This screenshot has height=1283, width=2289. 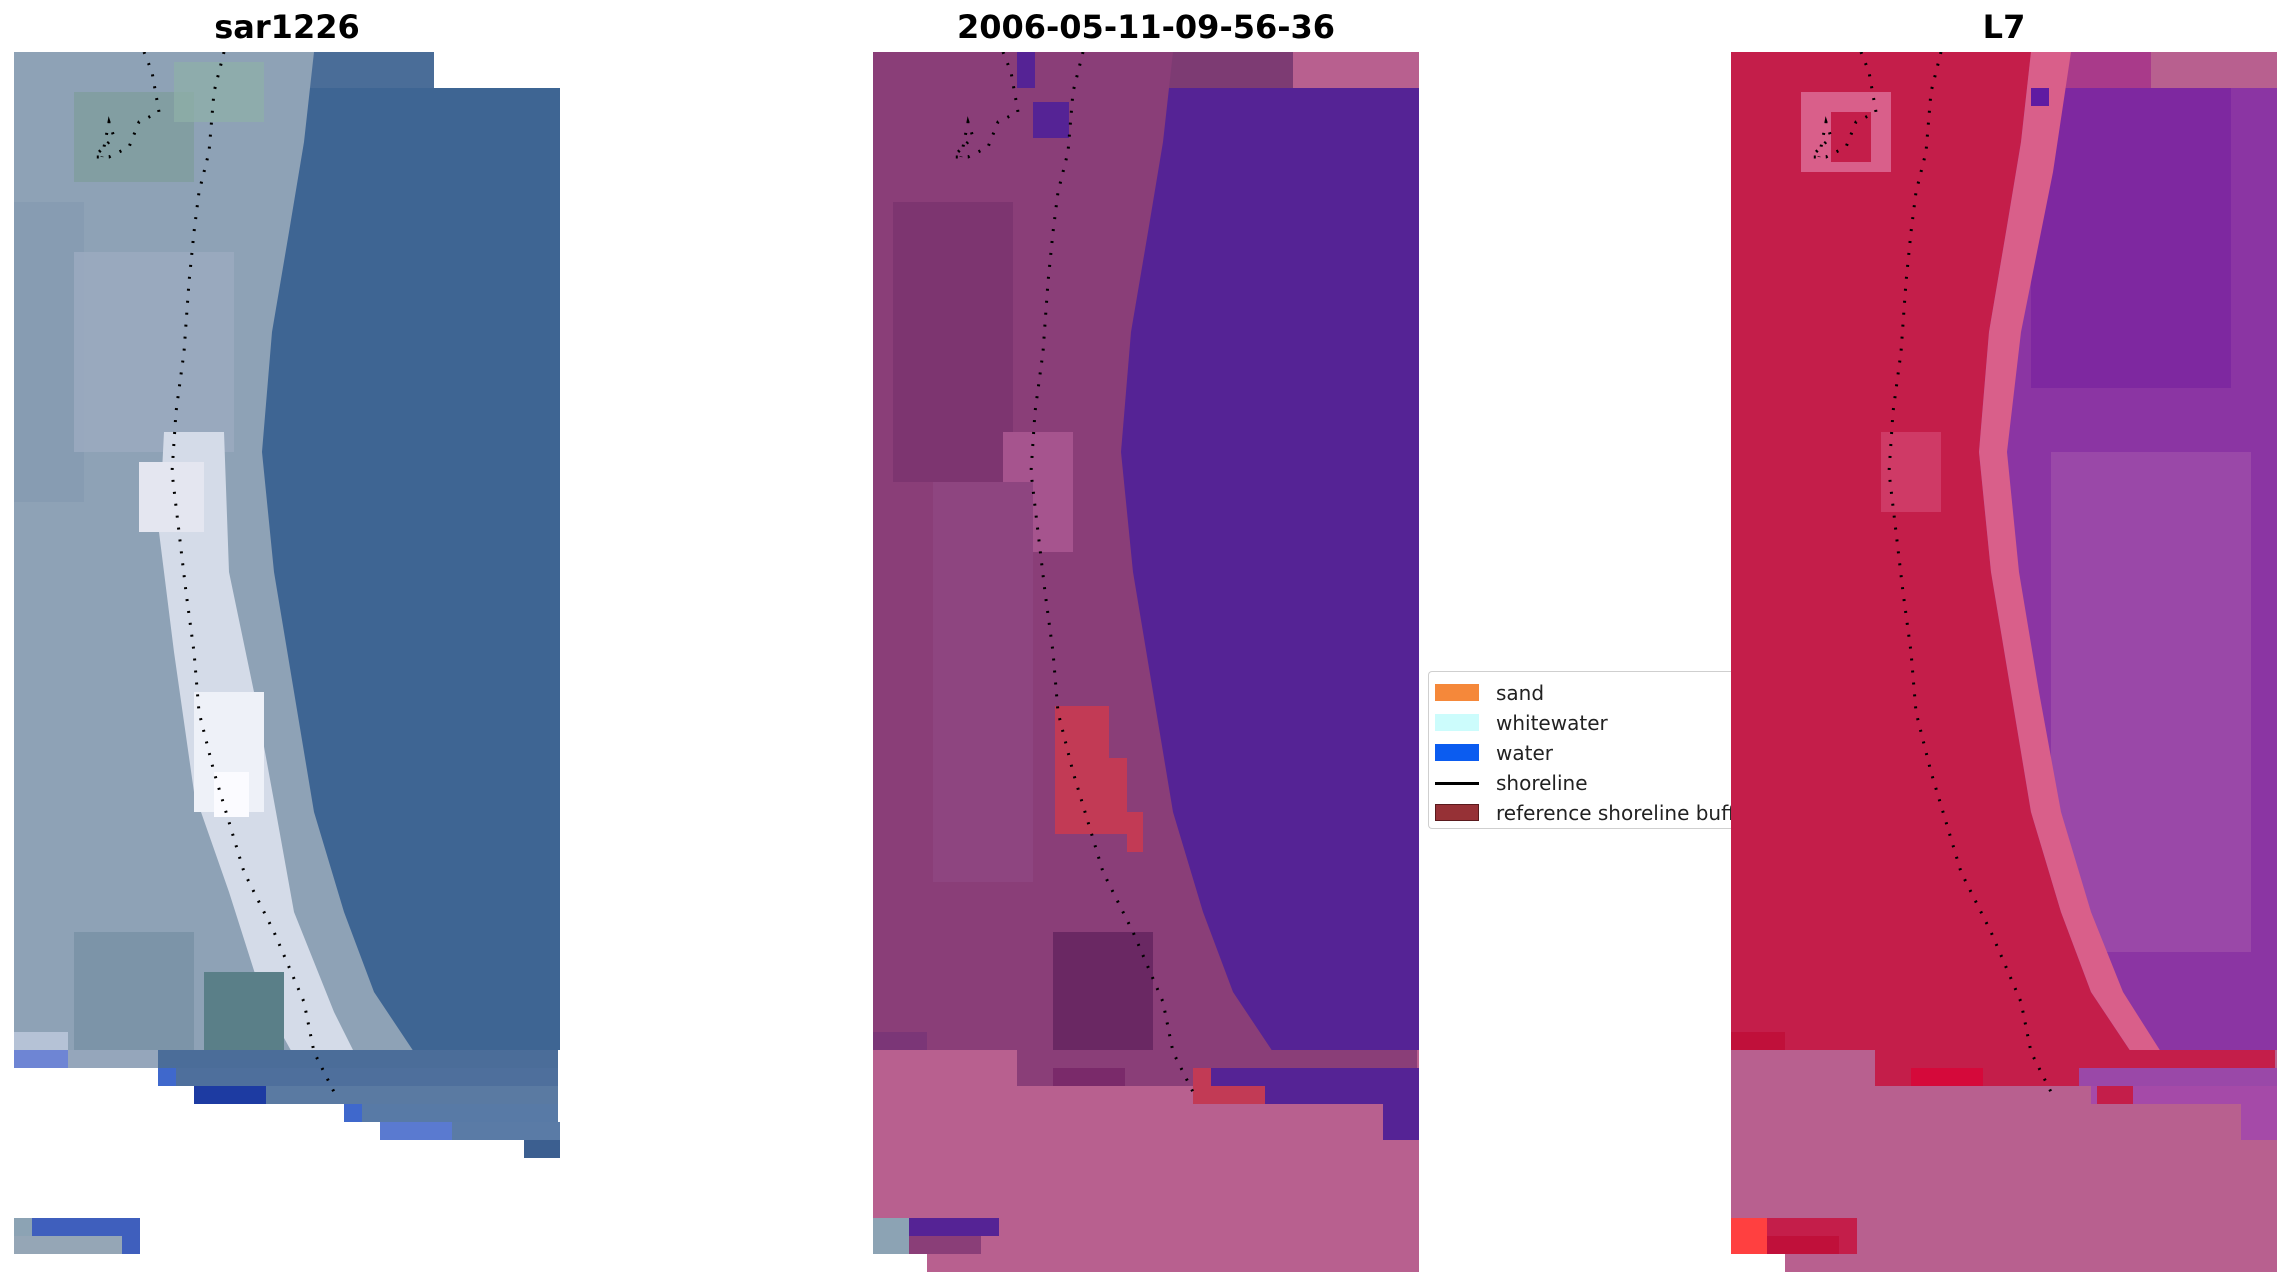 I want to click on sand-swatch, so click(x=1457, y=692).